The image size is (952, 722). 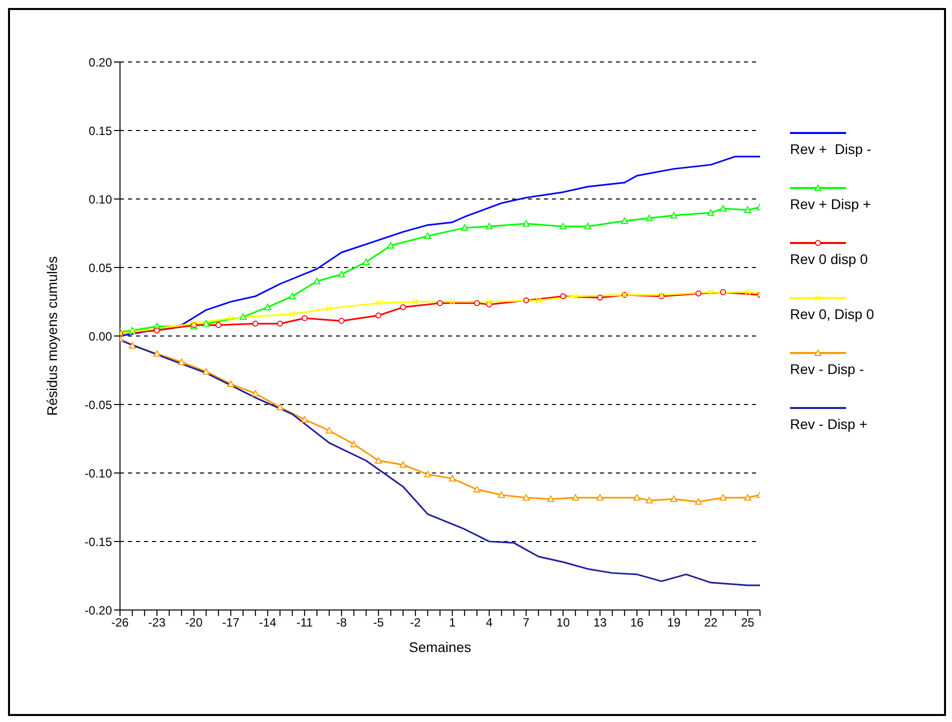 What do you see at coordinates (674, 623) in the screenshot?
I see `x-tick-label: 19` at bounding box center [674, 623].